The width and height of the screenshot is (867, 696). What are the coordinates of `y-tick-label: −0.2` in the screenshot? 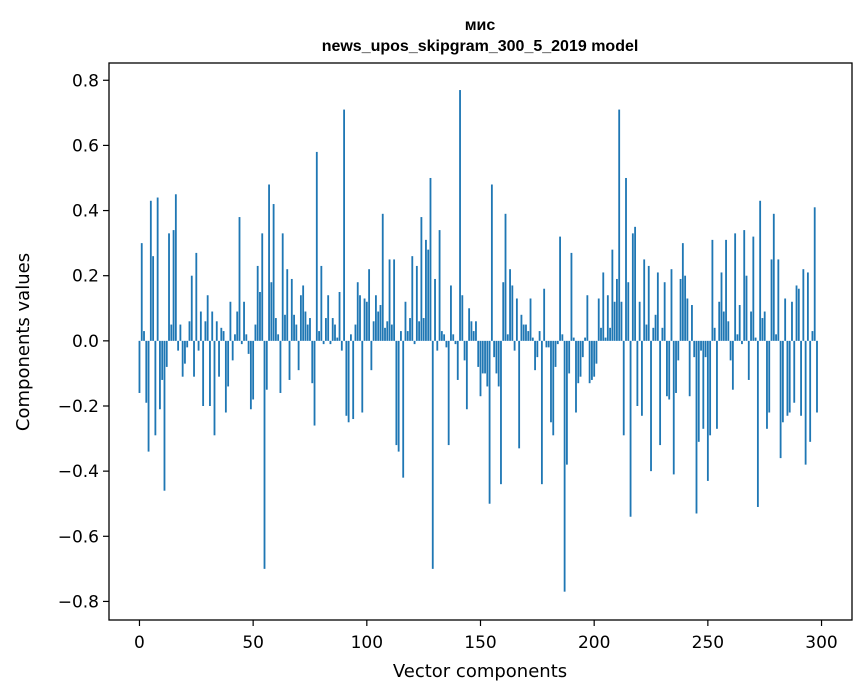 It's located at (78, 407).